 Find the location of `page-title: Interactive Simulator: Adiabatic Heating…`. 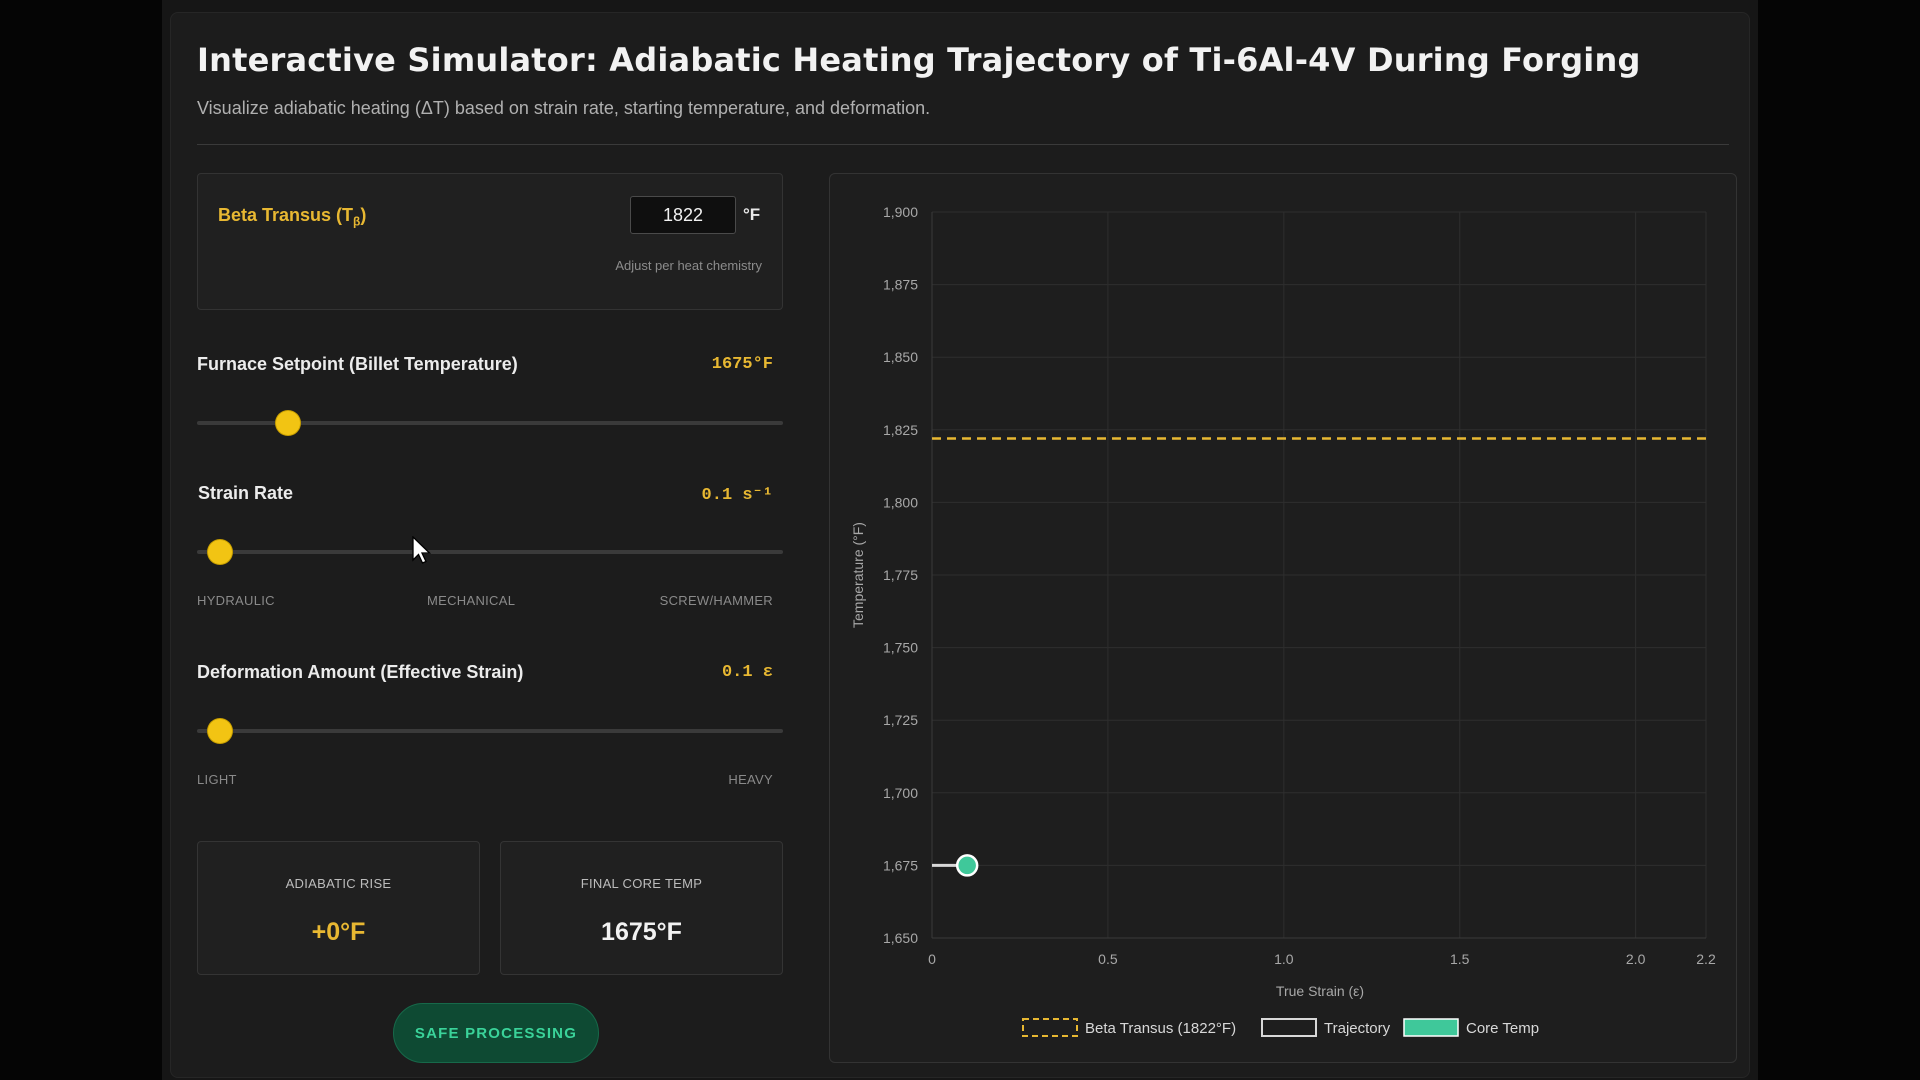

page-title: Interactive Simulator: Adiabatic Heating… is located at coordinates (919, 60).